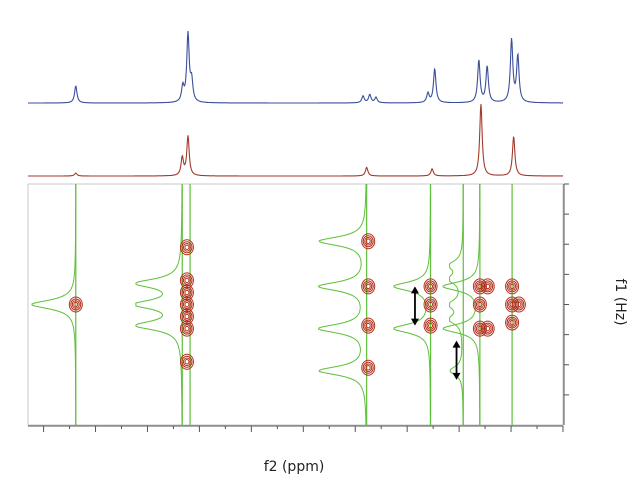 The image size is (640, 485). I want to click on middle-spectrum-line, so click(295, 140).